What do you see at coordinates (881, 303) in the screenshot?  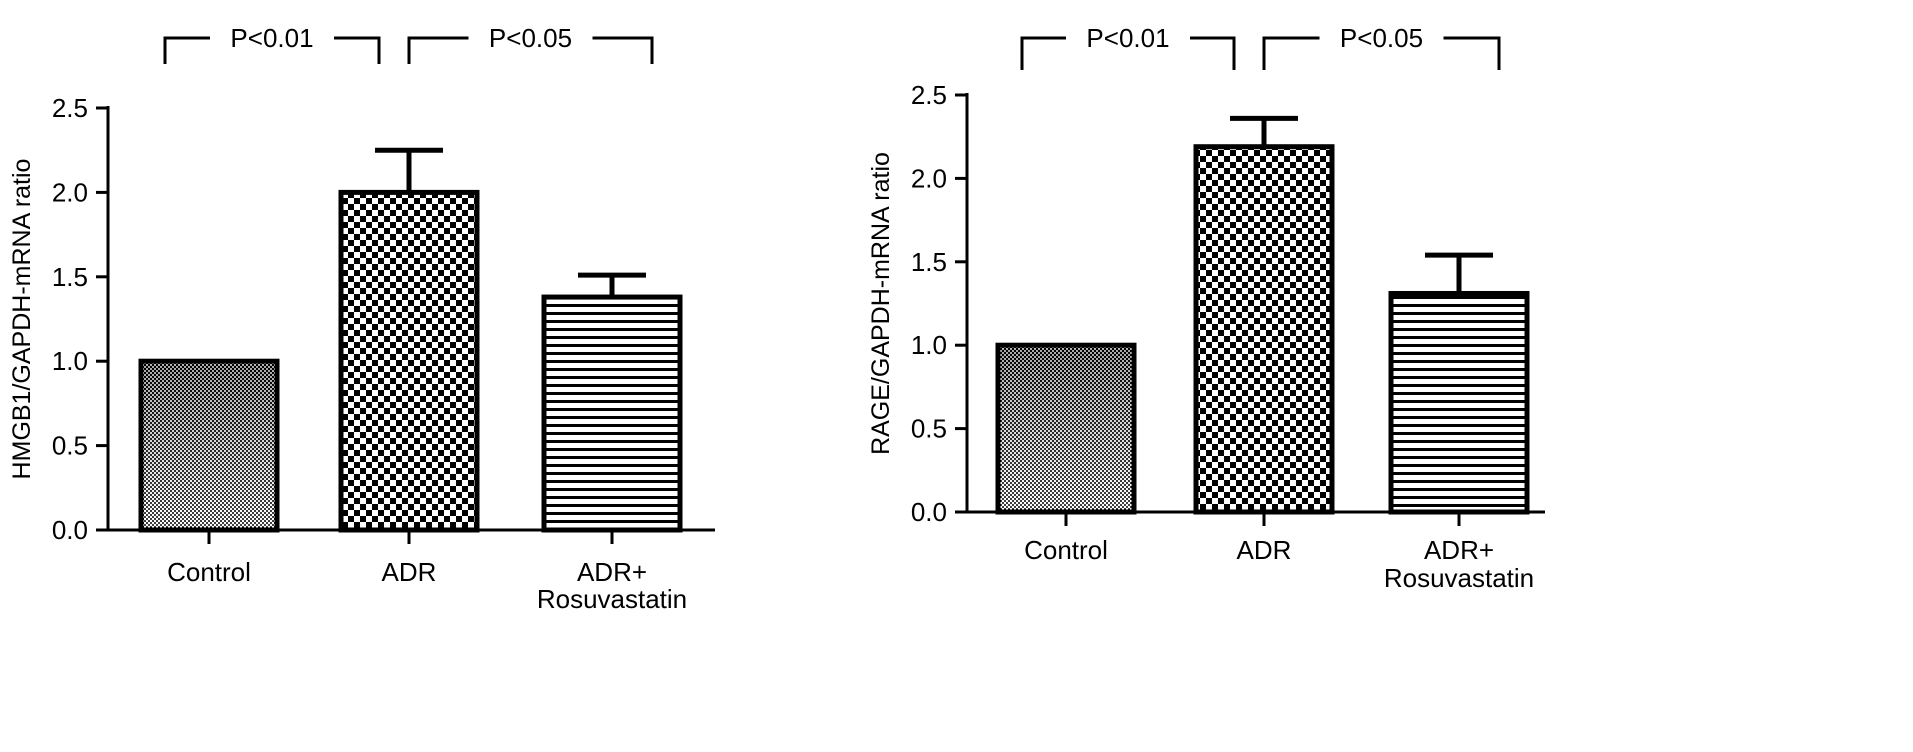 I see `y-axis-label: RAGE/GAPDH-mRNA ratio` at bounding box center [881, 303].